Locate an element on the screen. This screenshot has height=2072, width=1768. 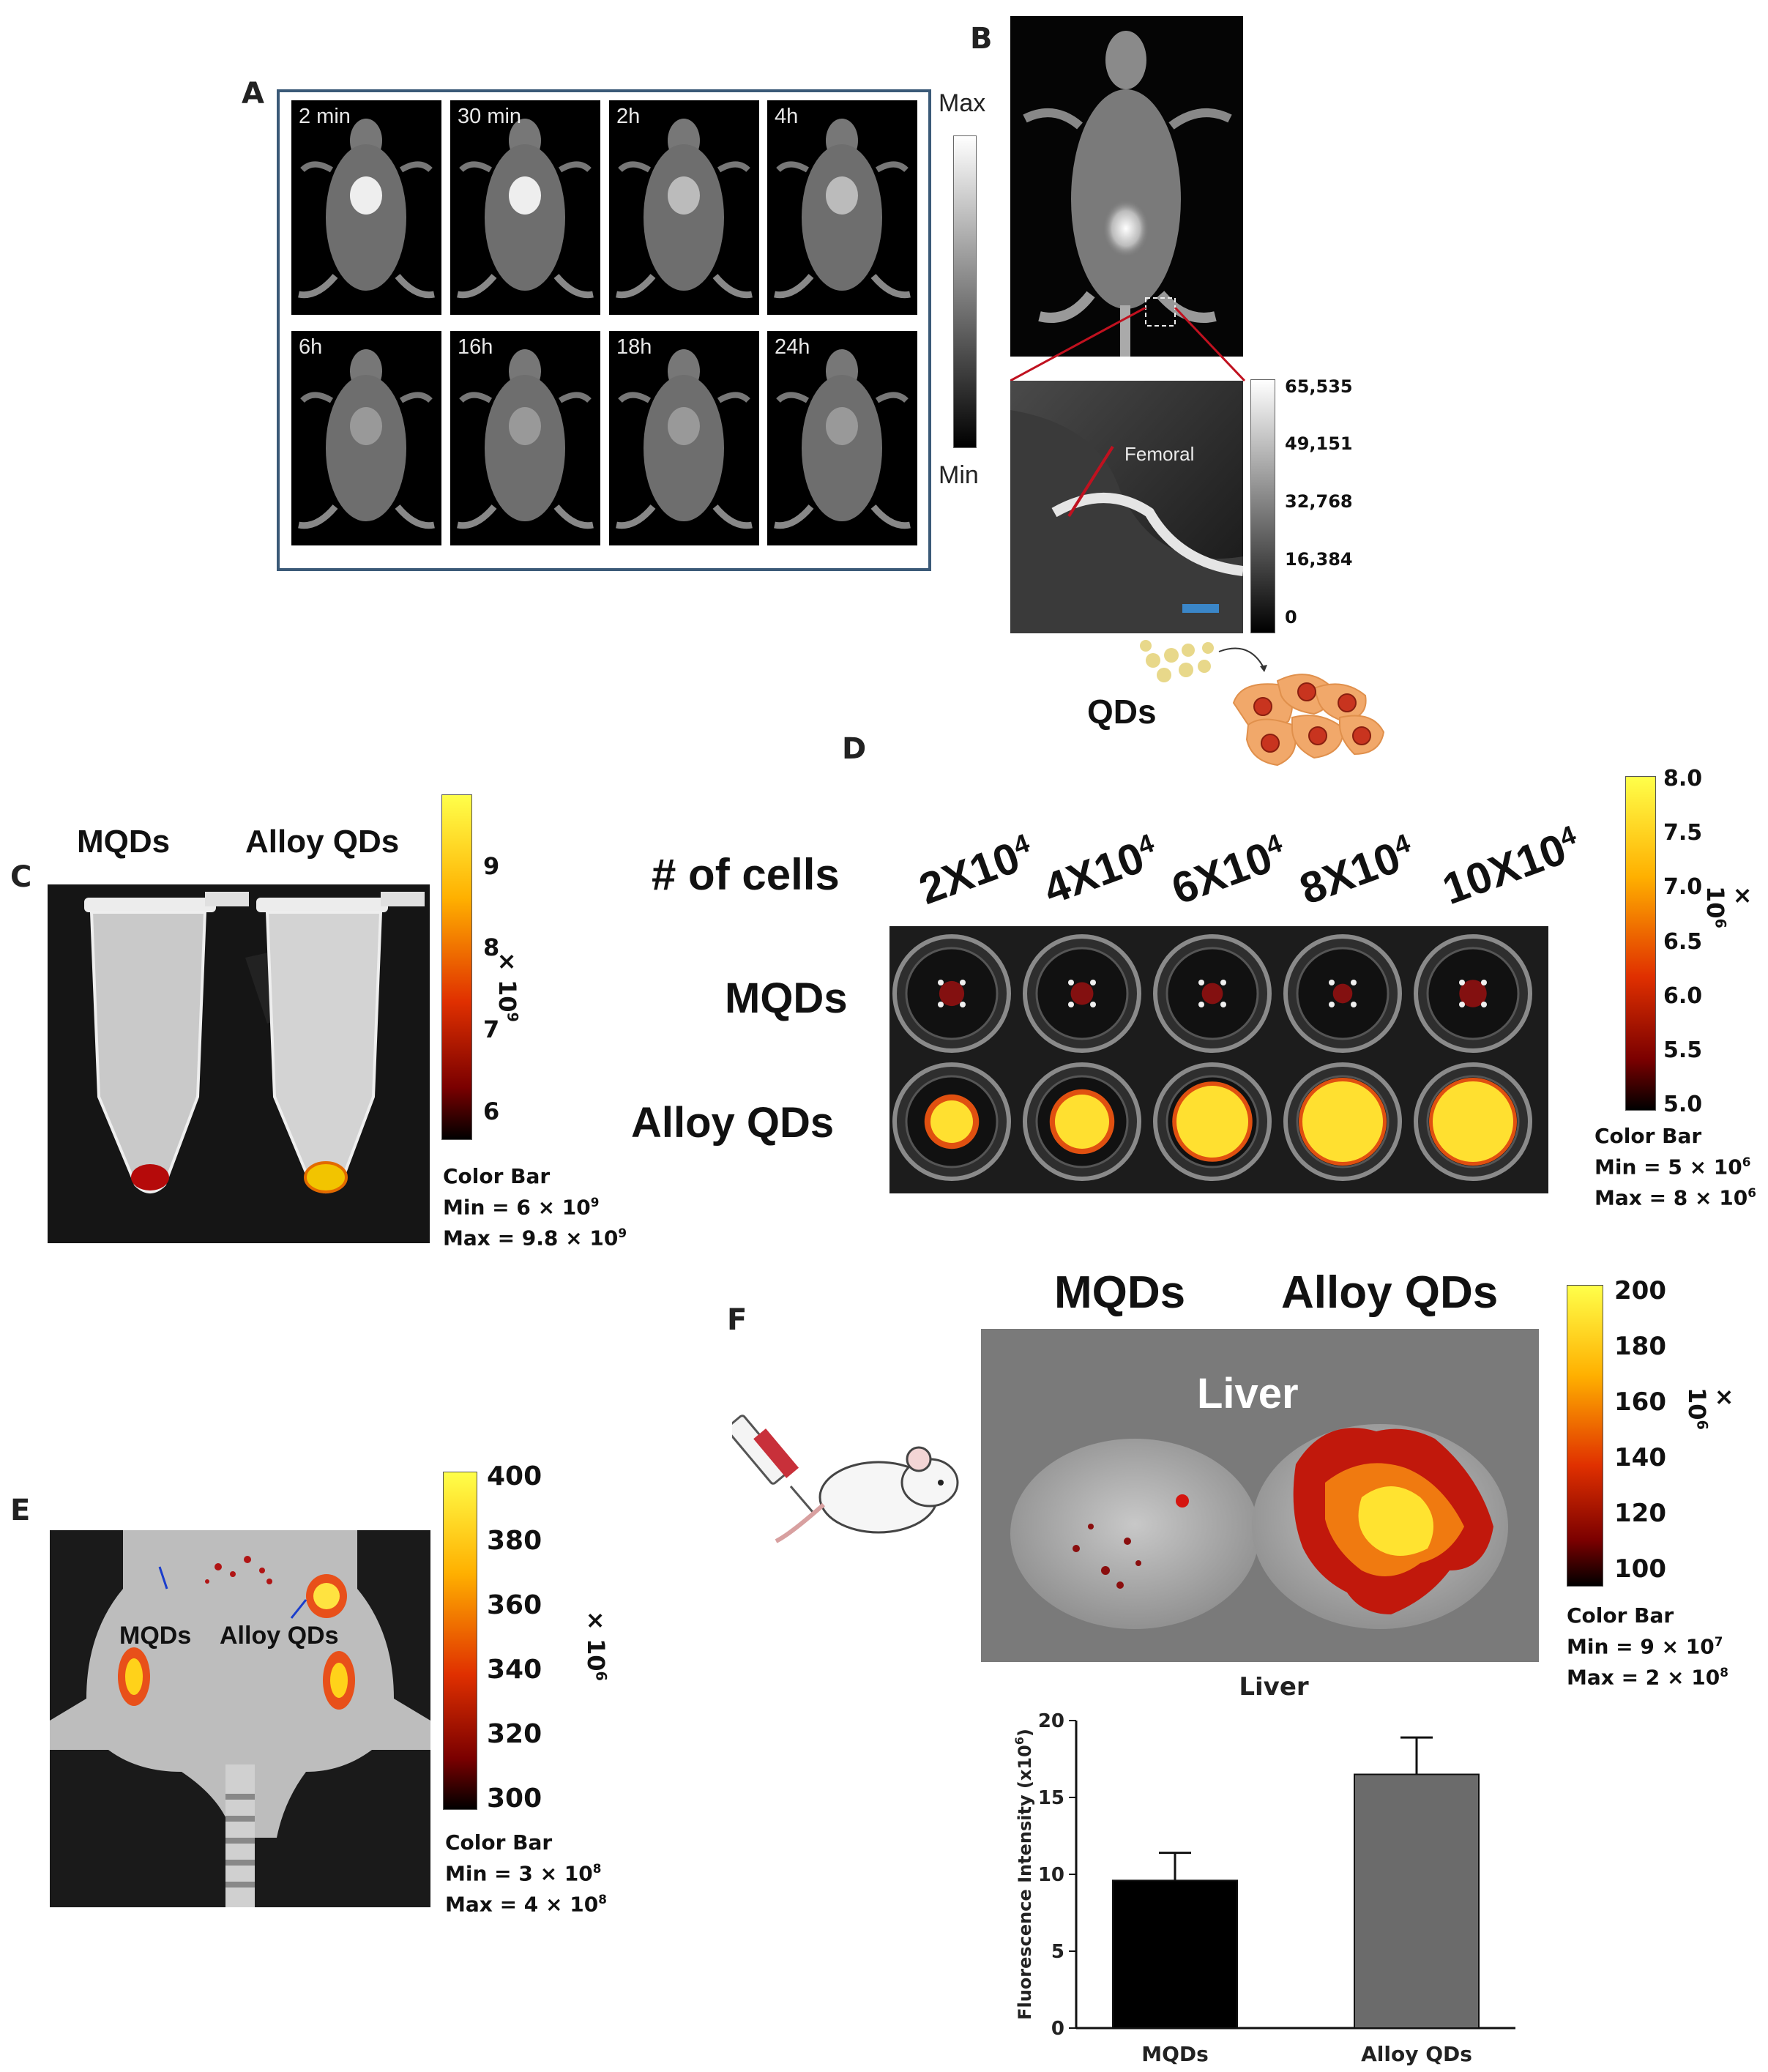
colorbar-tick-label: 49,151 is located at coordinates (1319, 444).